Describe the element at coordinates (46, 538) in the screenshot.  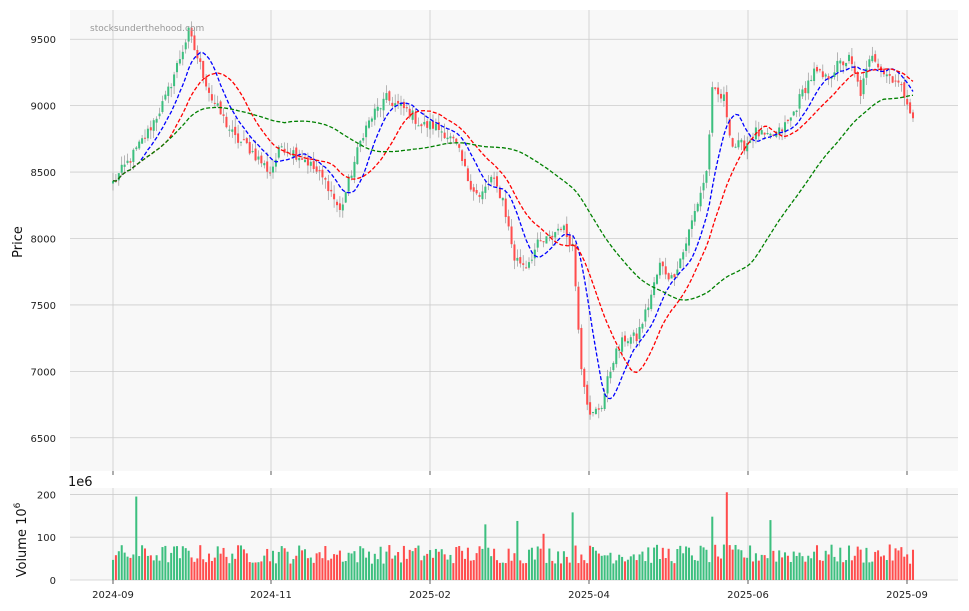
I see `volume-y-axis: 0 100 200` at that location.